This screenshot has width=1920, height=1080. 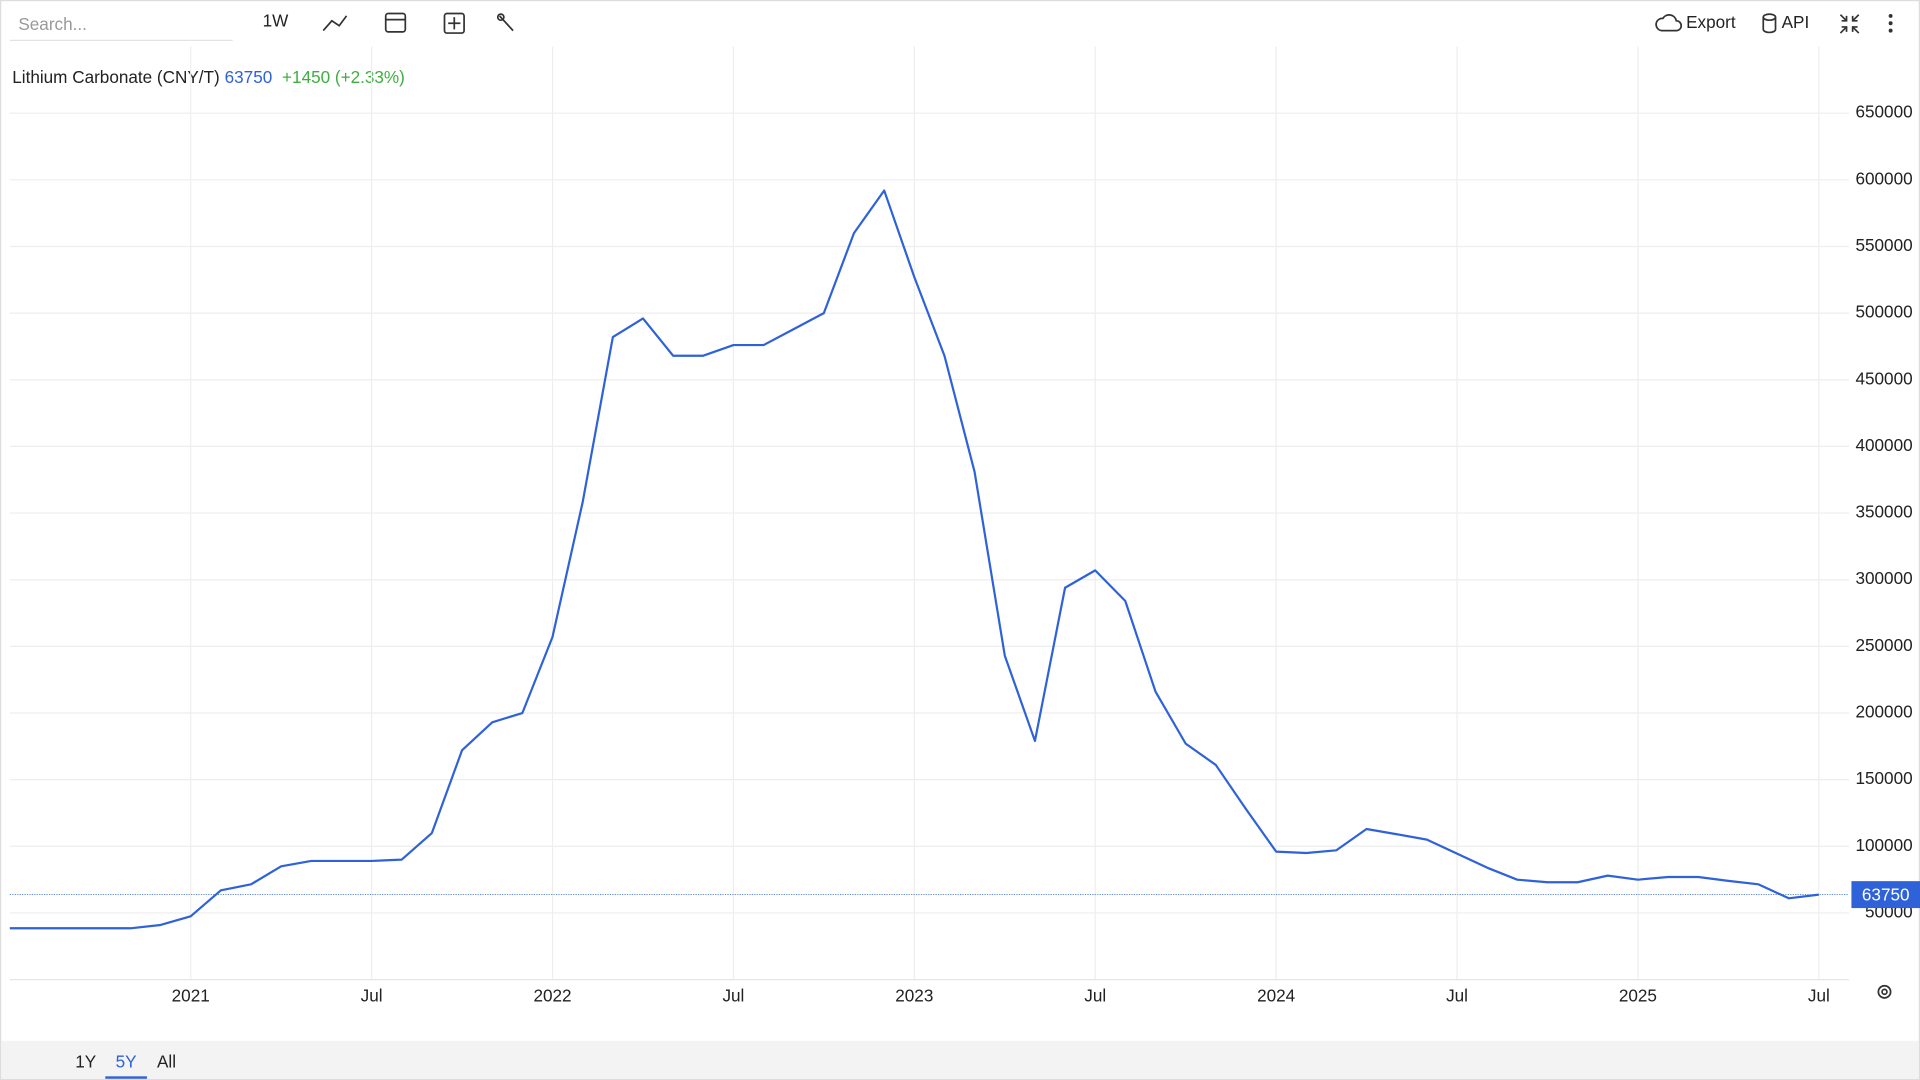 What do you see at coordinates (1883, 245) in the screenshot?
I see `y-tick-label: 550000` at bounding box center [1883, 245].